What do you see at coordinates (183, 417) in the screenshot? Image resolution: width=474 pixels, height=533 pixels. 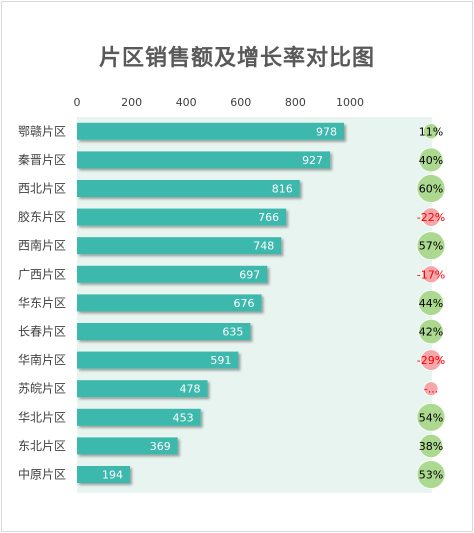 I see `bar-value-label: 453` at bounding box center [183, 417].